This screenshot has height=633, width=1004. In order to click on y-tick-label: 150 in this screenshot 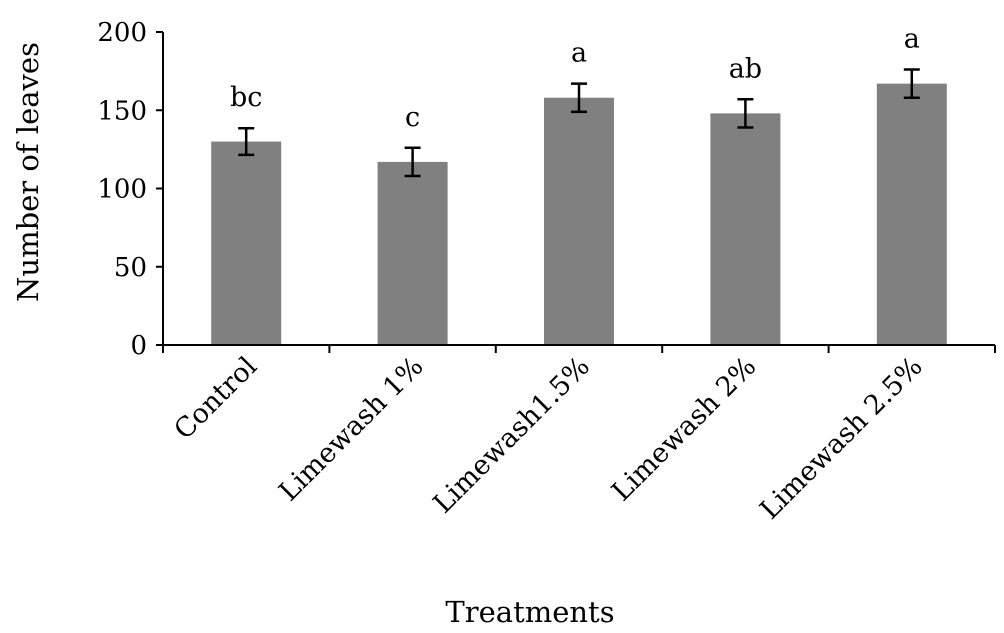, I will do `click(122, 111)`.